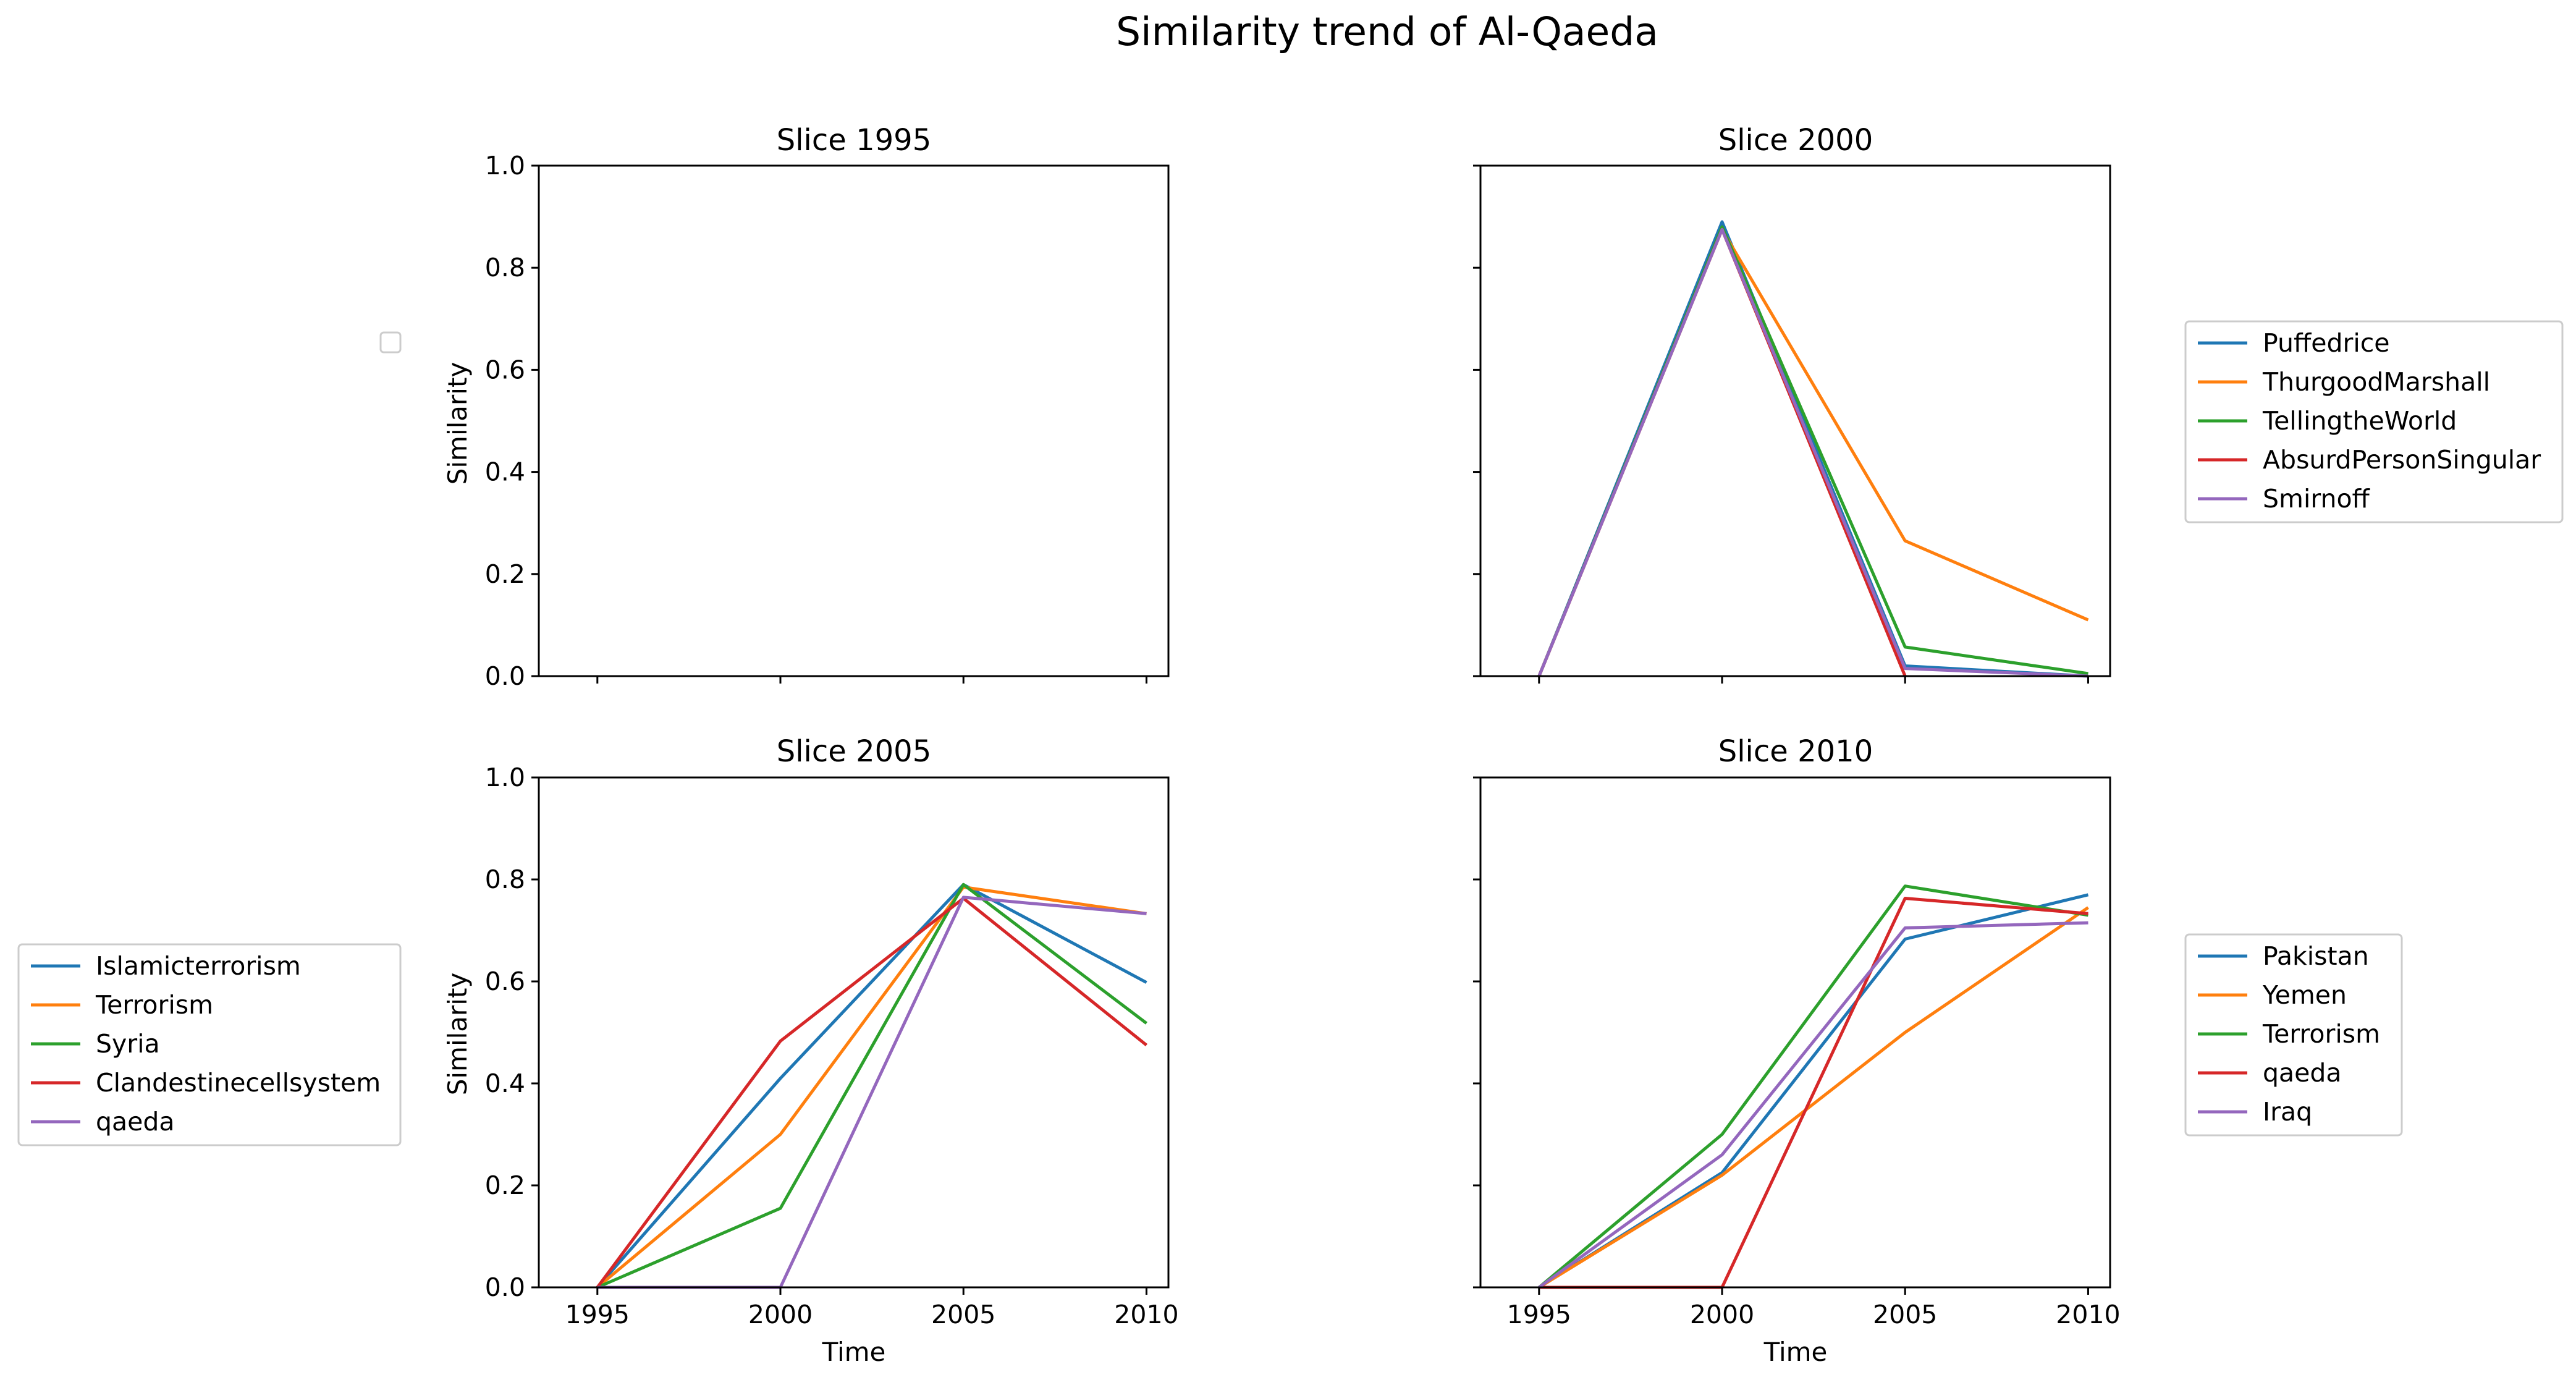 Image resolution: width=2576 pixels, height=1385 pixels. What do you see at coordinates (1387, 31) in the screenshot?
I see `figure-title: Similarity trend of Al-Qaeda` at bounding box center [1387, 31].